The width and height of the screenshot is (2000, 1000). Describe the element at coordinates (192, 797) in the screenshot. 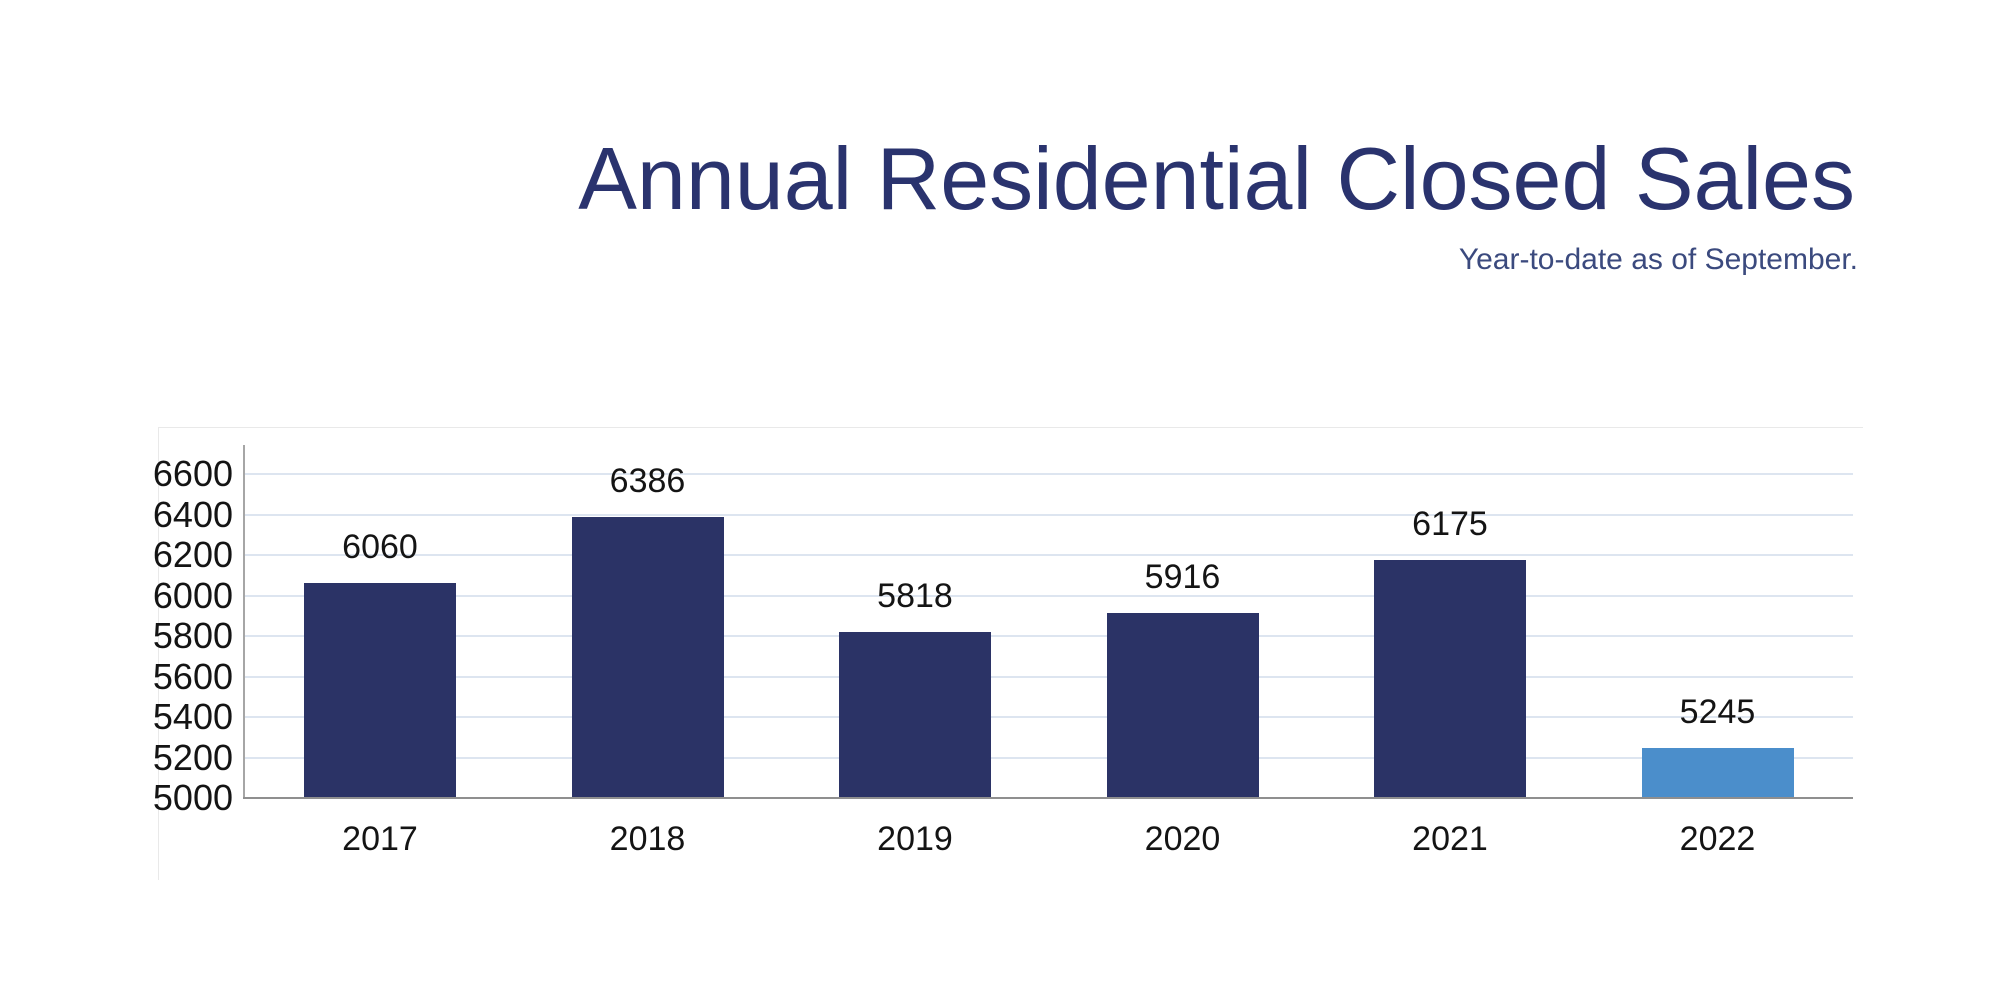

I see `y-axis-tick-label: 5000` at that location.